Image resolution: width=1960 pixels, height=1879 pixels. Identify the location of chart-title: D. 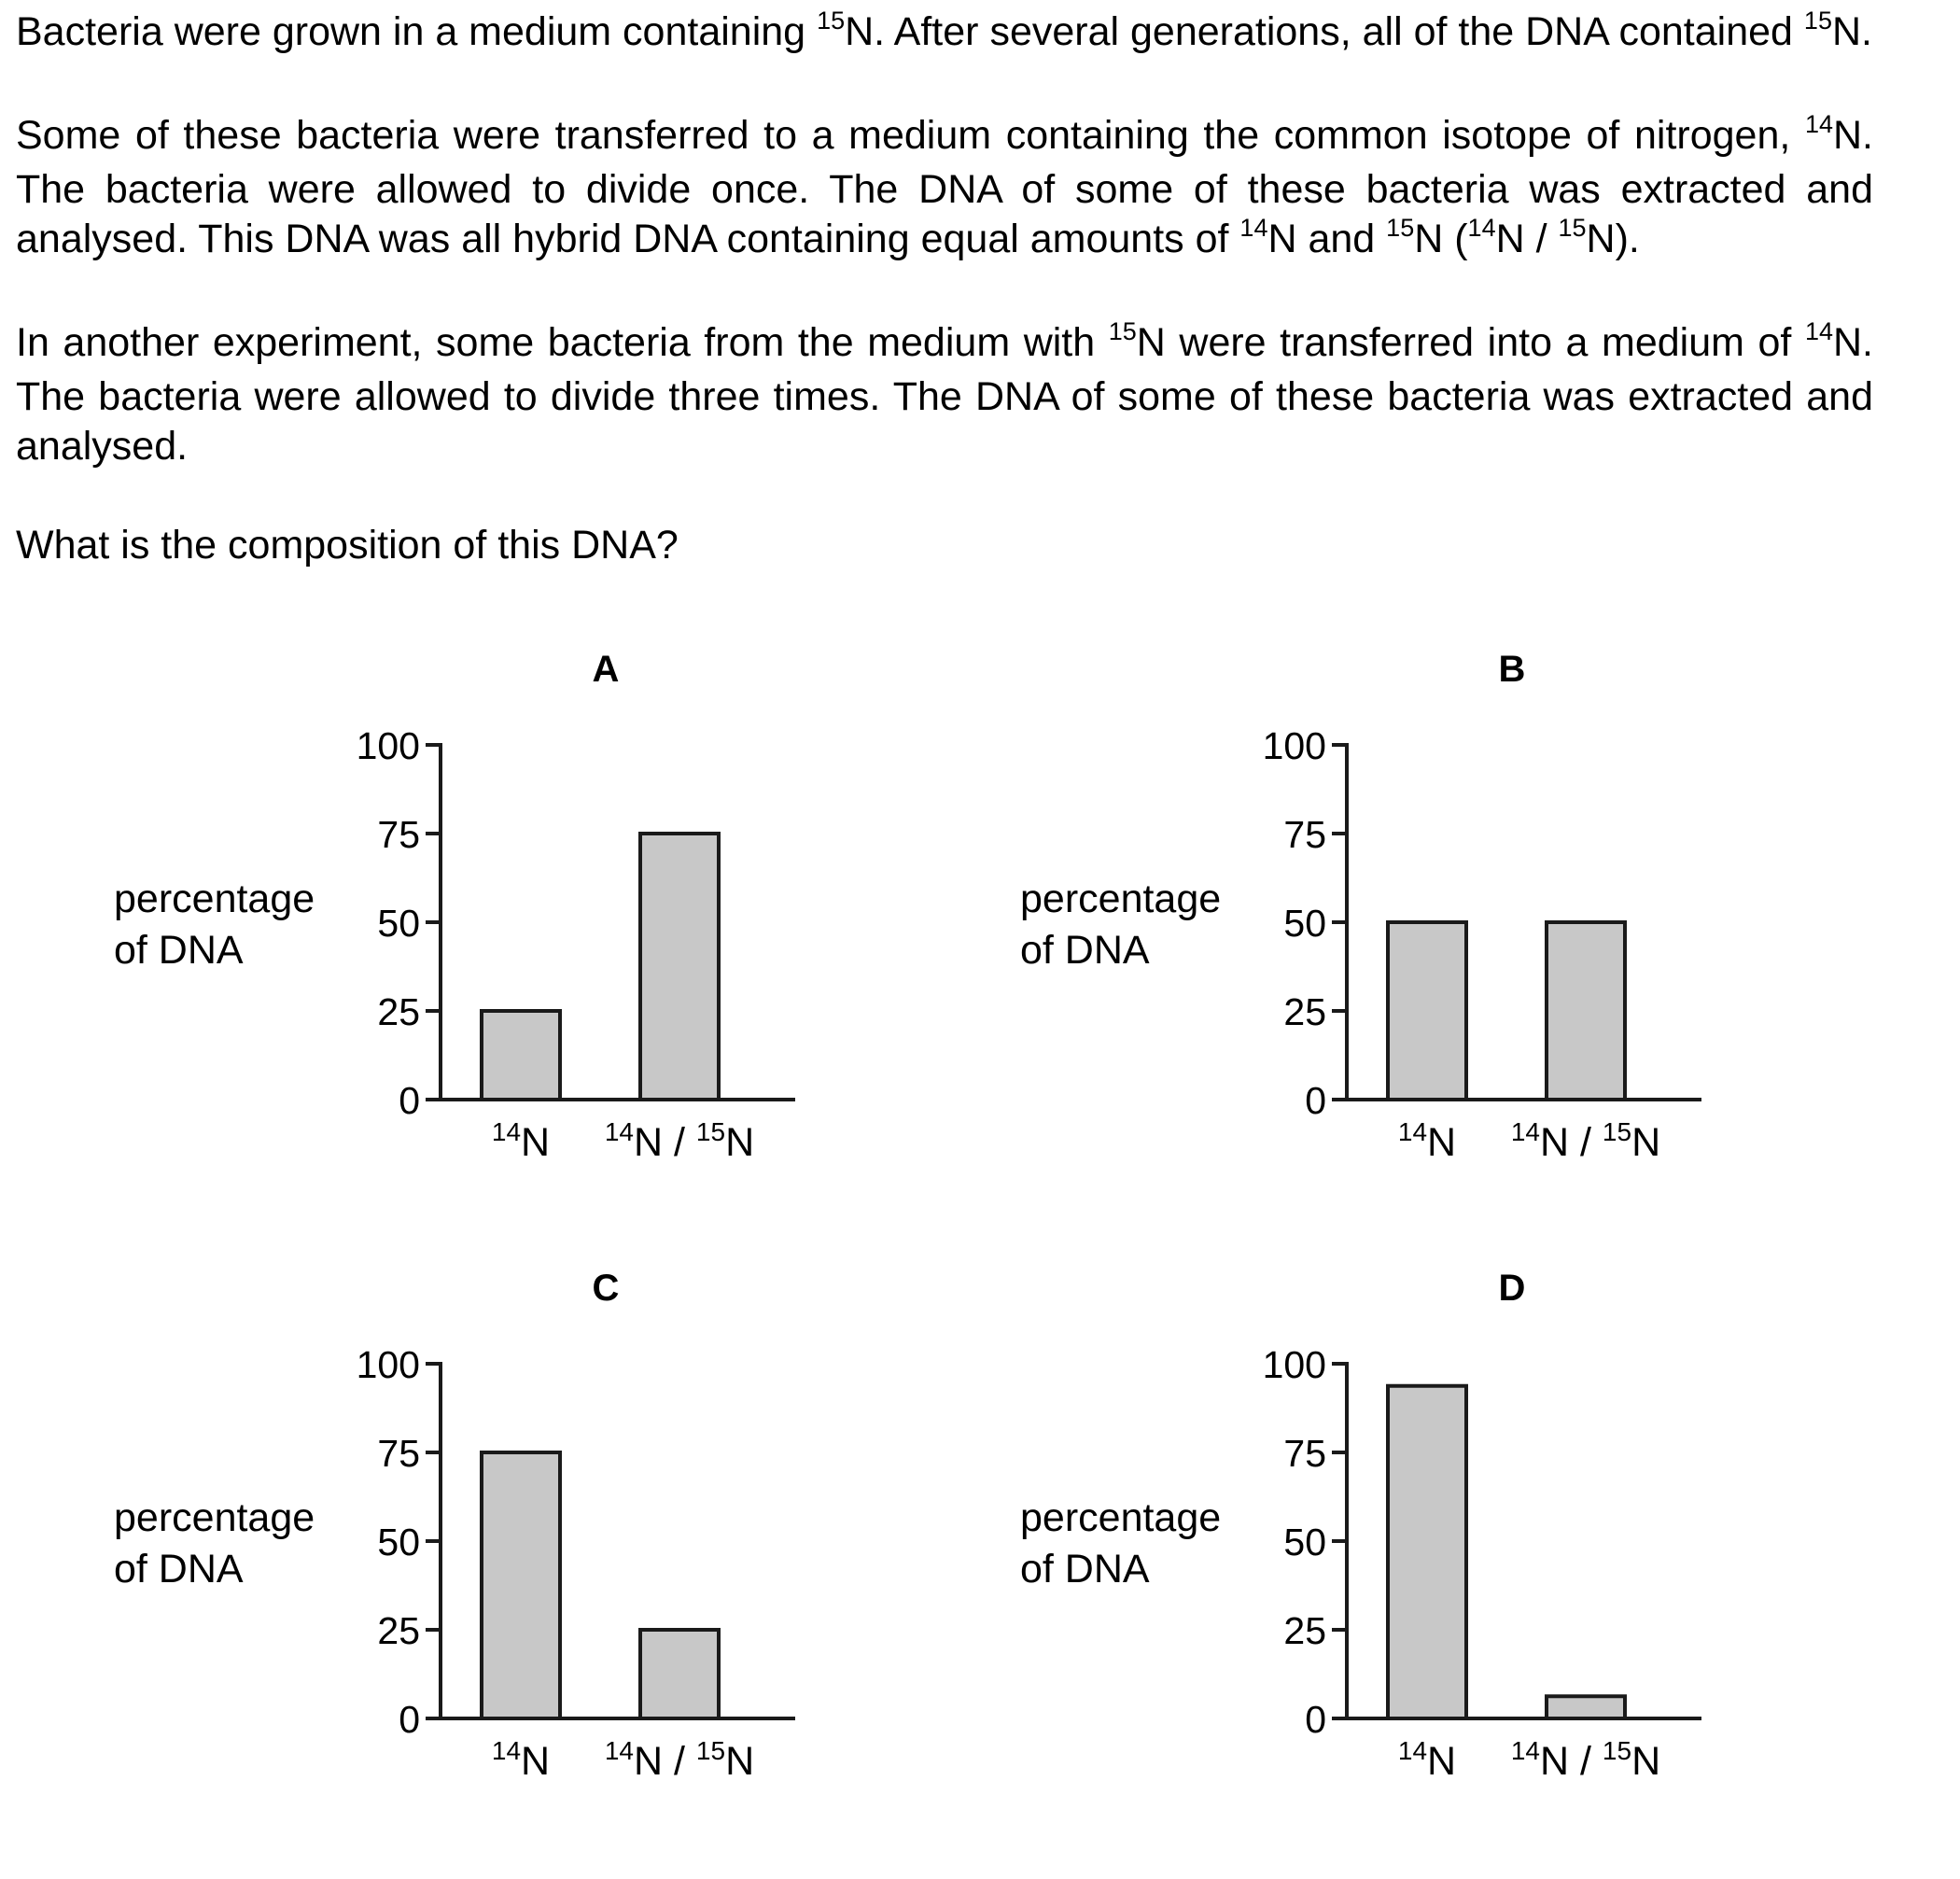
(1512, 1288).